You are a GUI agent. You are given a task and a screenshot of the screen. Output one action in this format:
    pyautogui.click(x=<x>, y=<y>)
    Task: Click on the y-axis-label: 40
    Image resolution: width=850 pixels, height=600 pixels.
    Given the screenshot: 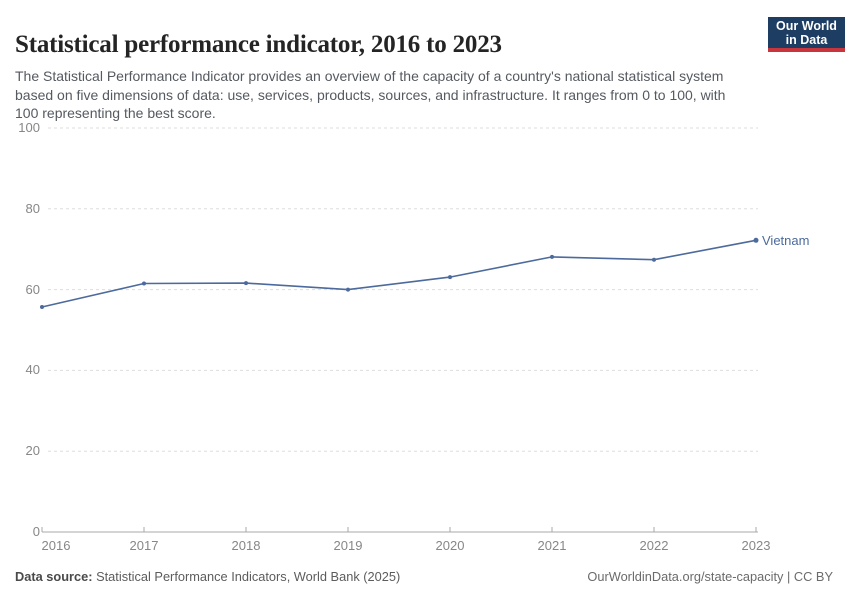 What is the action you would take?
    pyautogui.click(x=32, y=370)
    